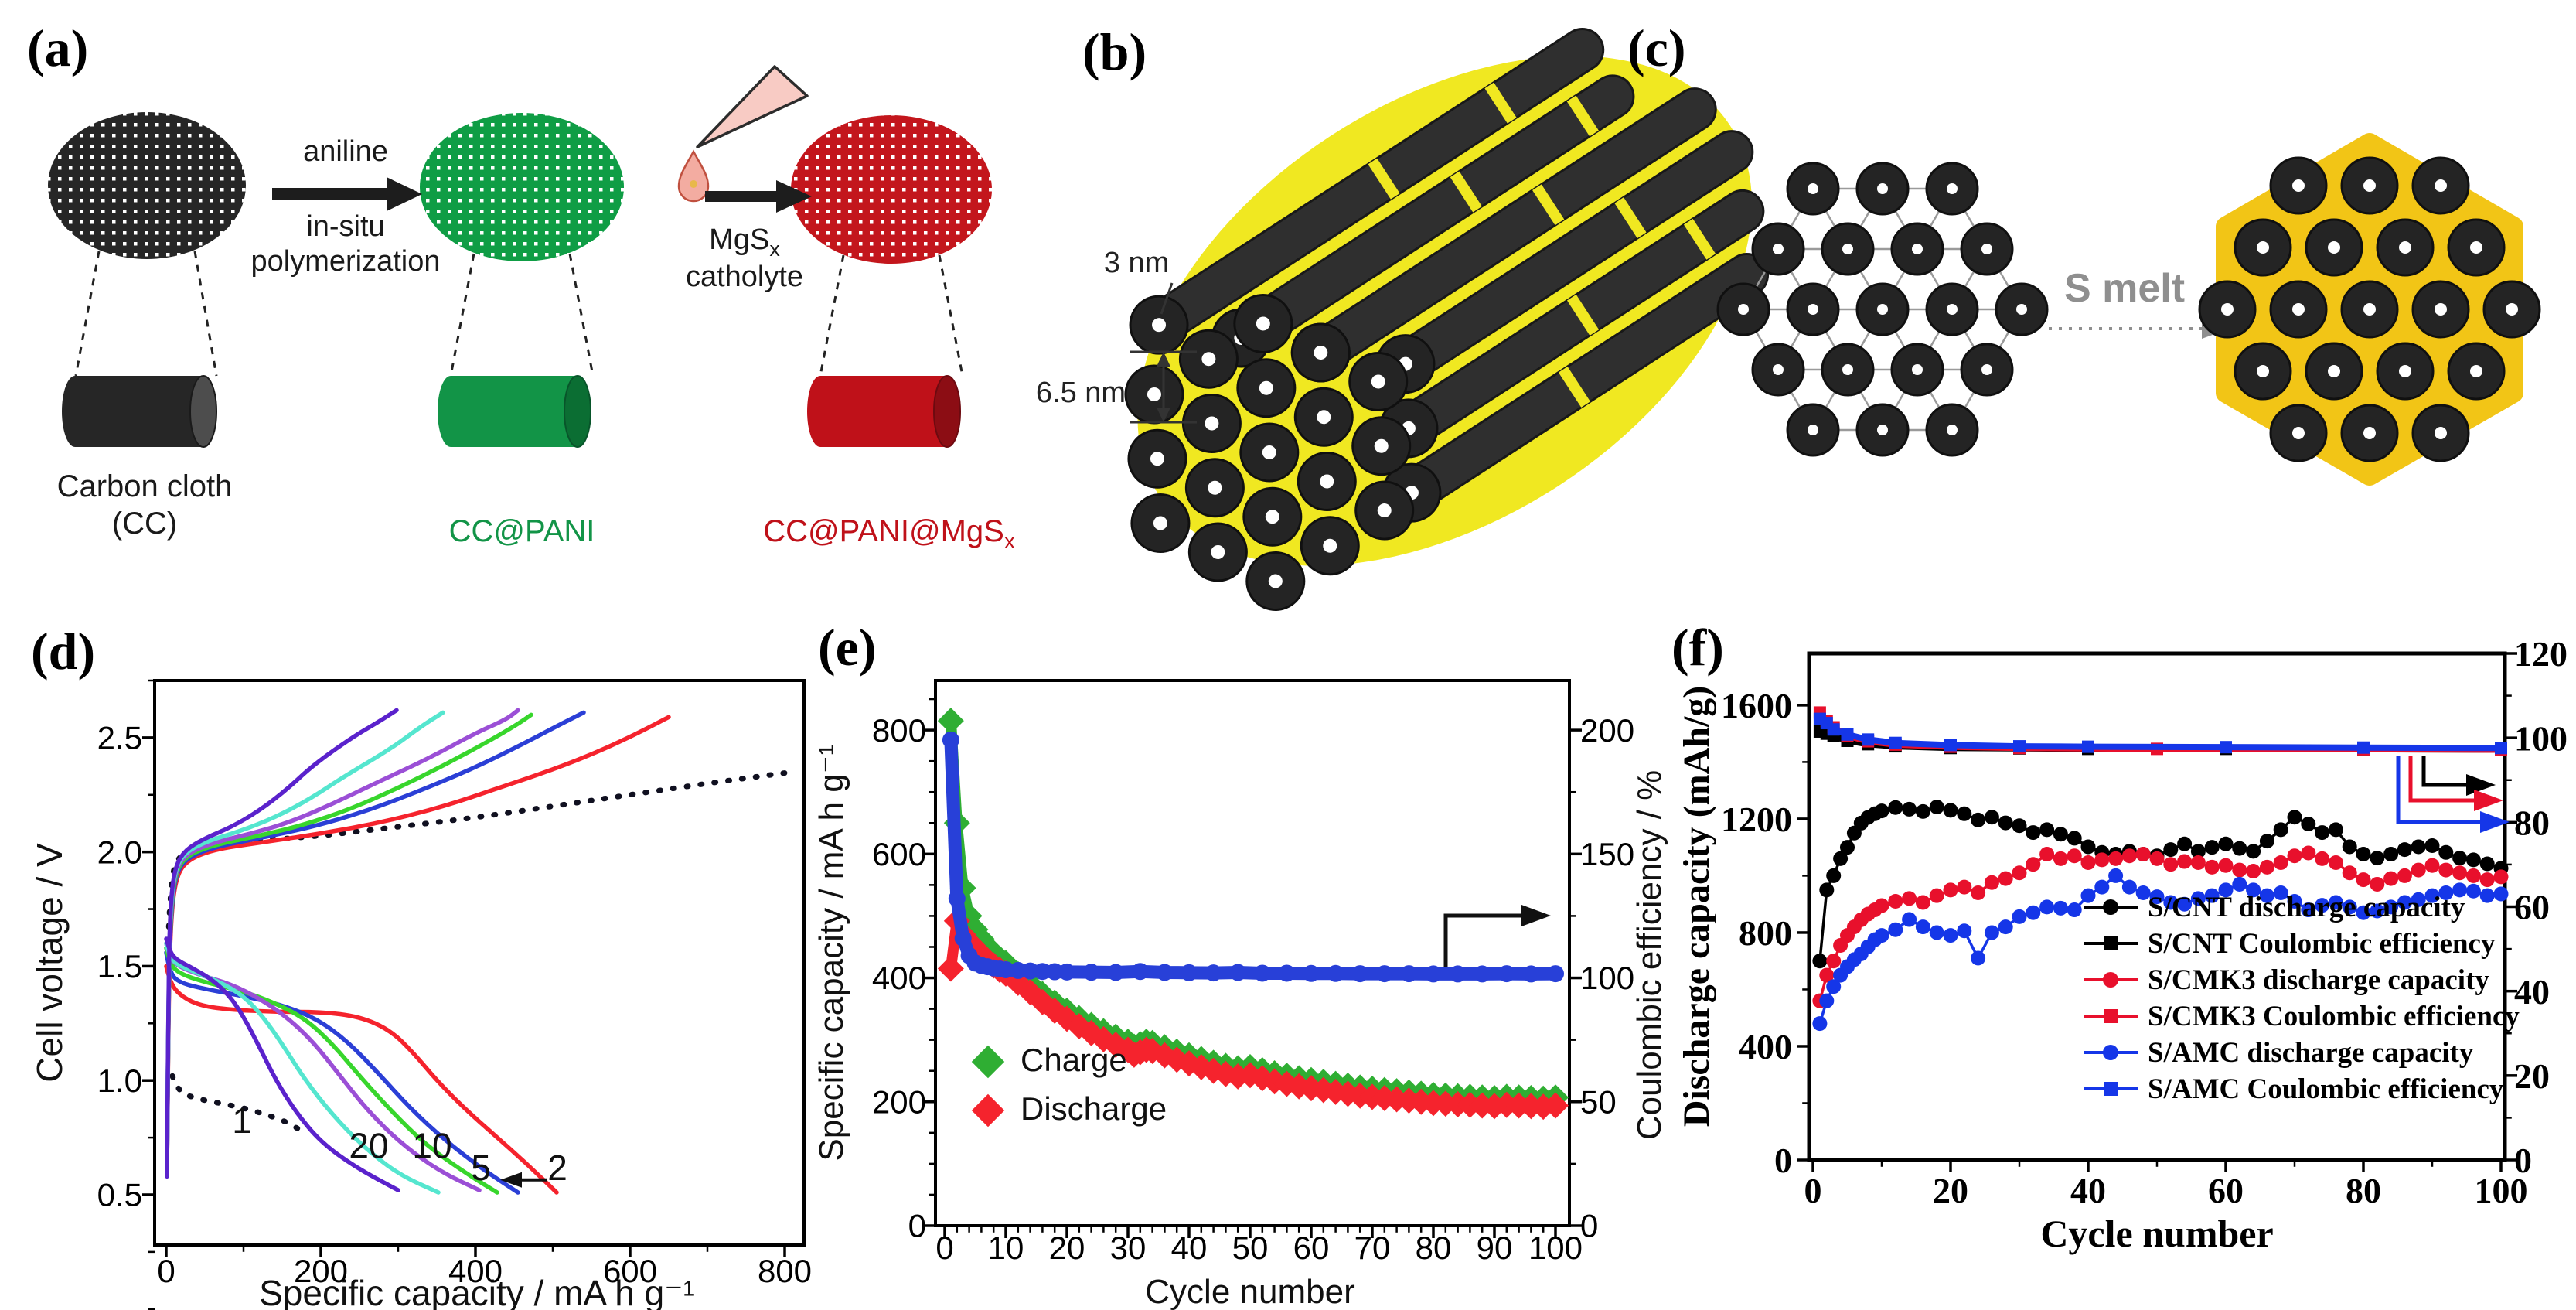 Image resolution: width=2576 pixels, height=1310 pixels. Describe the element at coordinates (1094, 1108) in the screenshot. I see `svg-text: Discharge` at that location.